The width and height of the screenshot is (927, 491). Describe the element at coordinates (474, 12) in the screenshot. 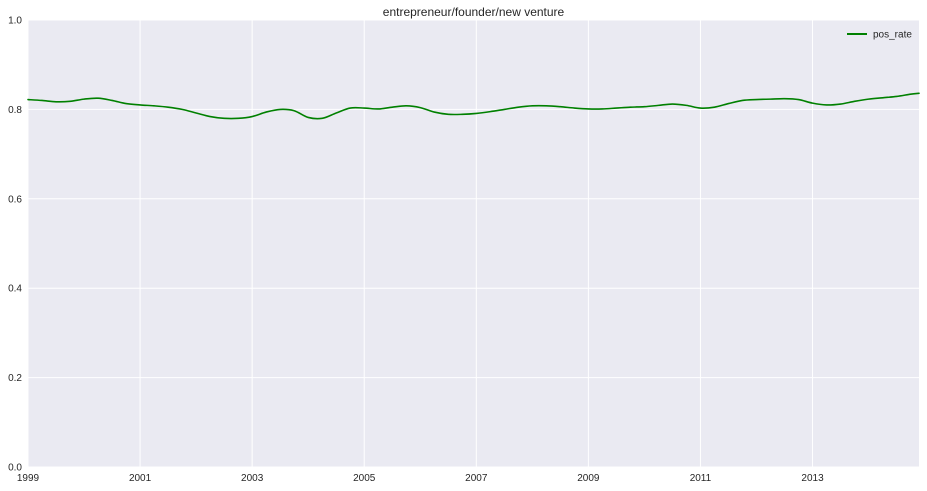

I see `chart-title: entrepreneur/founder/new venture` at that location.